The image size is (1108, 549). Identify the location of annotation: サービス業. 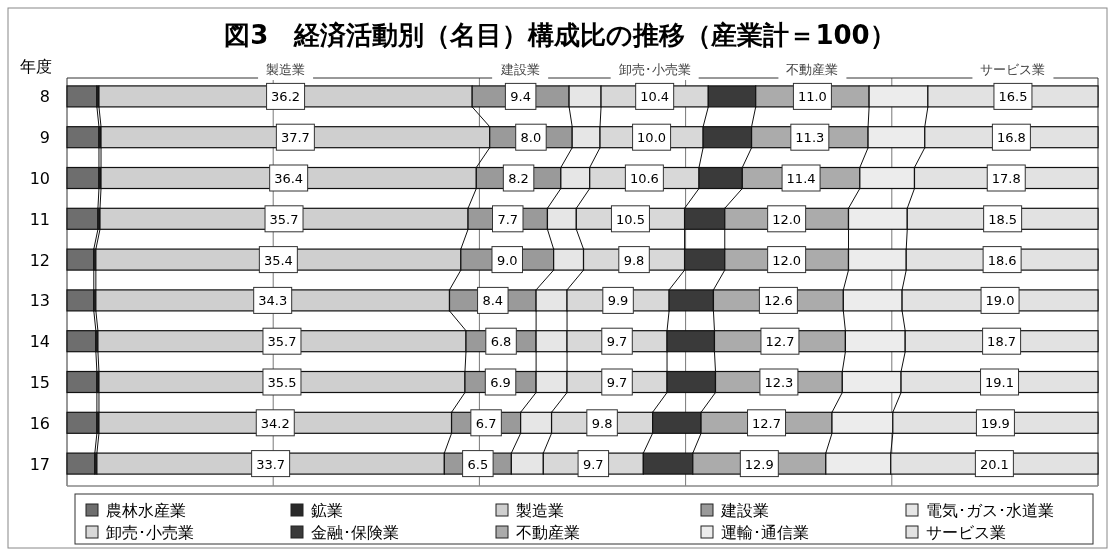
(1013, 71).